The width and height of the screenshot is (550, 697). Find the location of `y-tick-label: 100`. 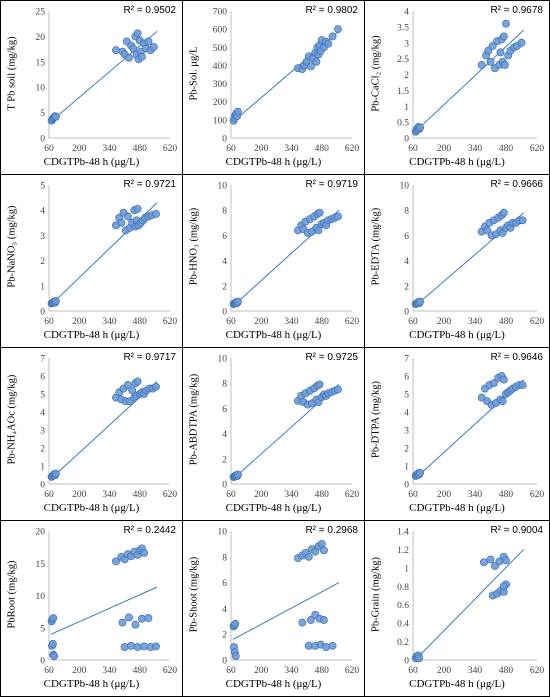

y-tick-label: 100 is located at coordinates (220, 121).